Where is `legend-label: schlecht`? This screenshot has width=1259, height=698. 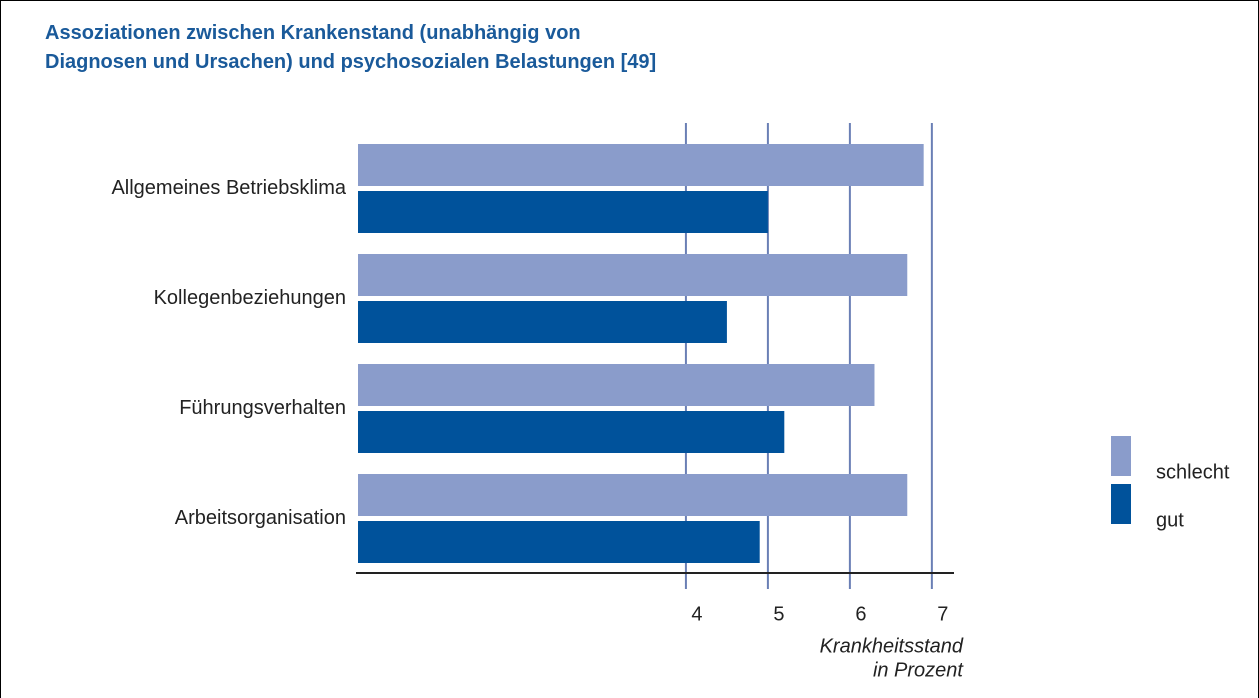
legend-label: schlecht is located at coordinates (1193, 472).